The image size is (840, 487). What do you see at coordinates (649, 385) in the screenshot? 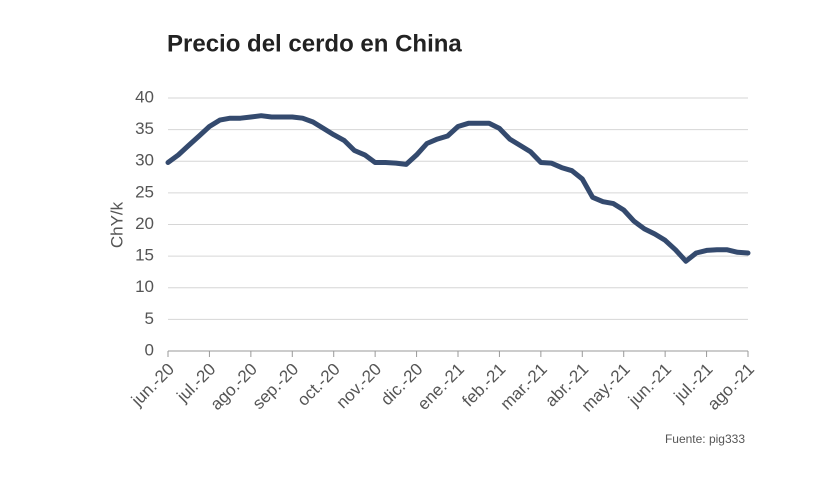
I see `x-tick-label: jun.-21` at bounding box center [649, 385].